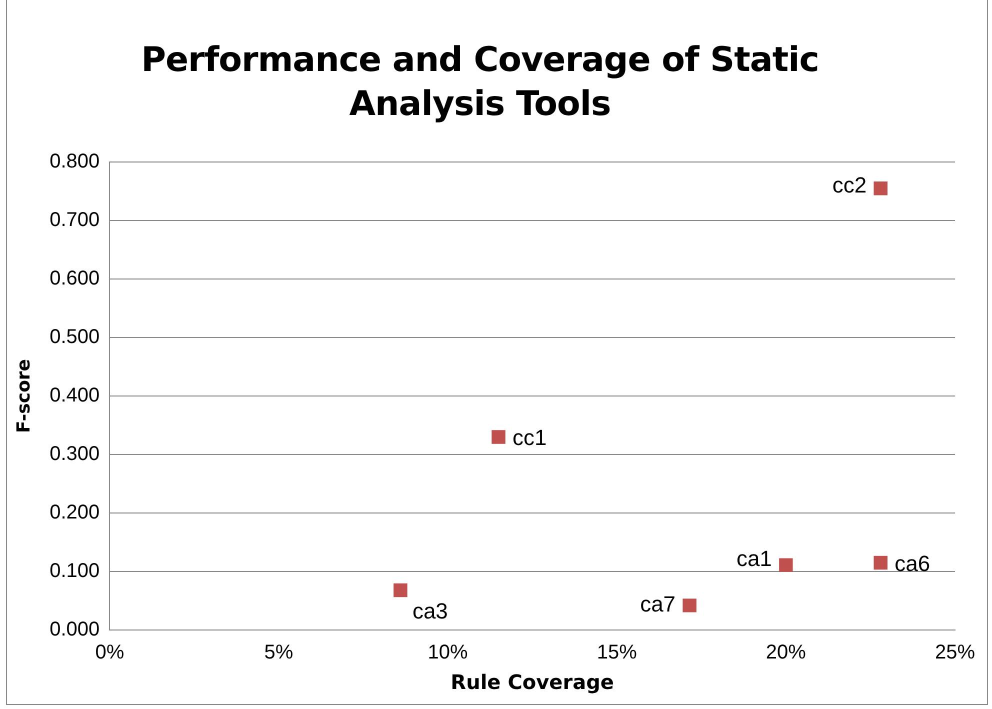 Image resolution: width=992 pixels, height=709 pixels. Describe the element at coordinates (658, 603) in the screenshot. I see `annotation: ca7` at that location.